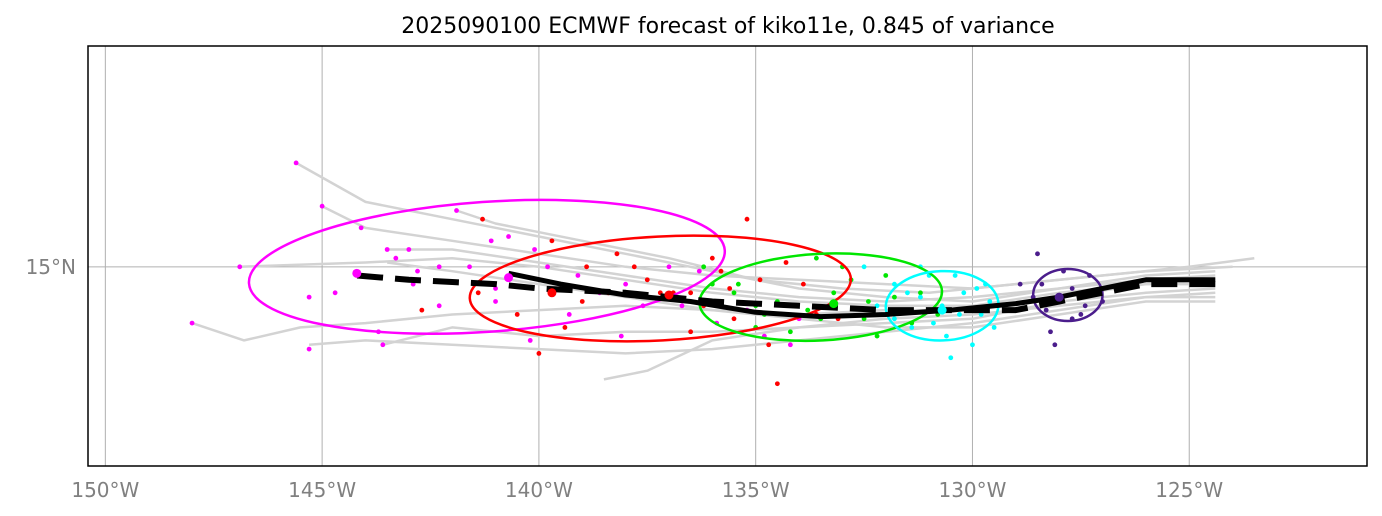 The width and height of the screenshot is (1382, 516). What do you see at coordinates (539, 490) in the screenshot?
I see `x-tick-label: 140°W` at bounding box center [539, 490].